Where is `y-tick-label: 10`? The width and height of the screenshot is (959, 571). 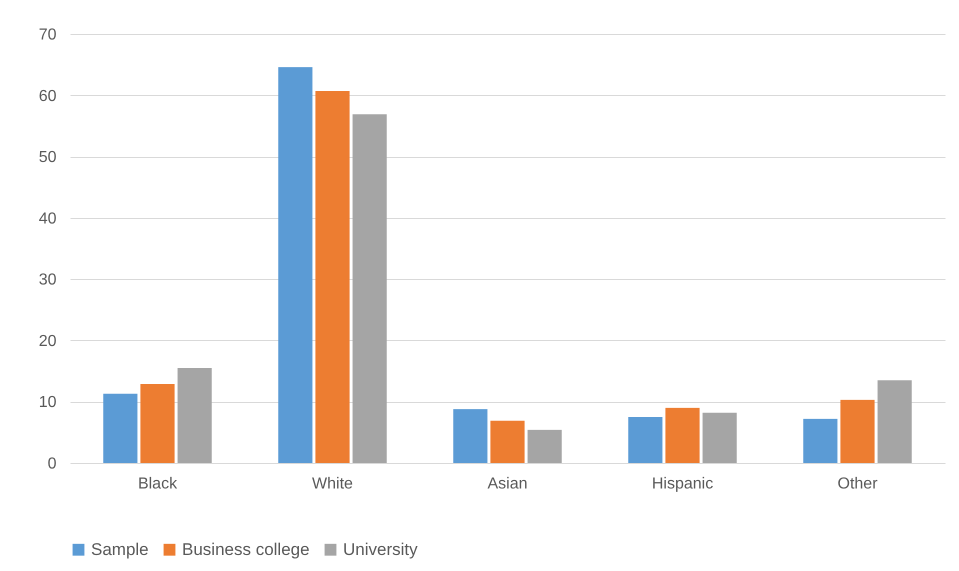
y-tick-label: 10 is located at coordinates (47, 403).